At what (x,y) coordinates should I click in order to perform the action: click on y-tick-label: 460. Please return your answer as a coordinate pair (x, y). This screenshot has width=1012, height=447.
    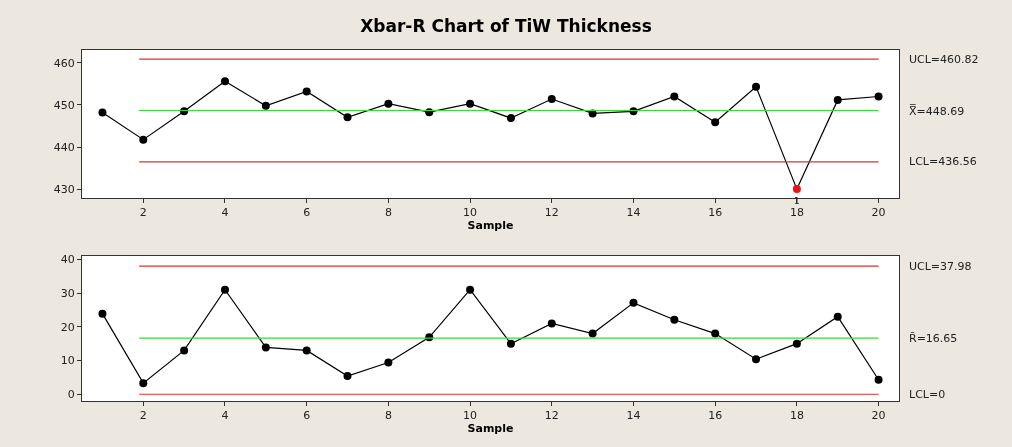
    Looking at the image, I should click on (64, 63).